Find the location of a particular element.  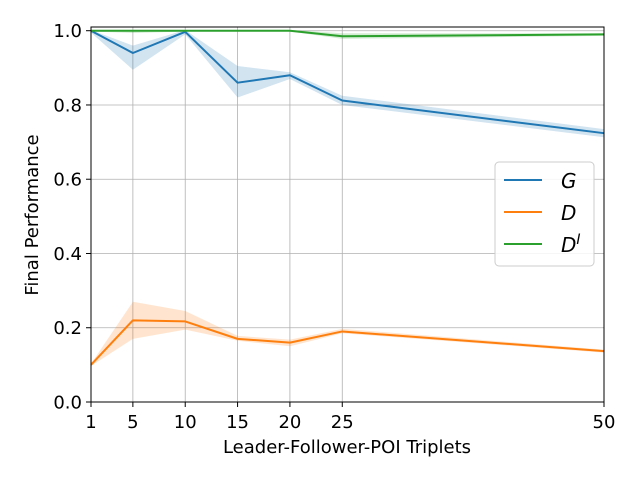

y-tick-label: 0.0 is located at coordinates (67, 403).